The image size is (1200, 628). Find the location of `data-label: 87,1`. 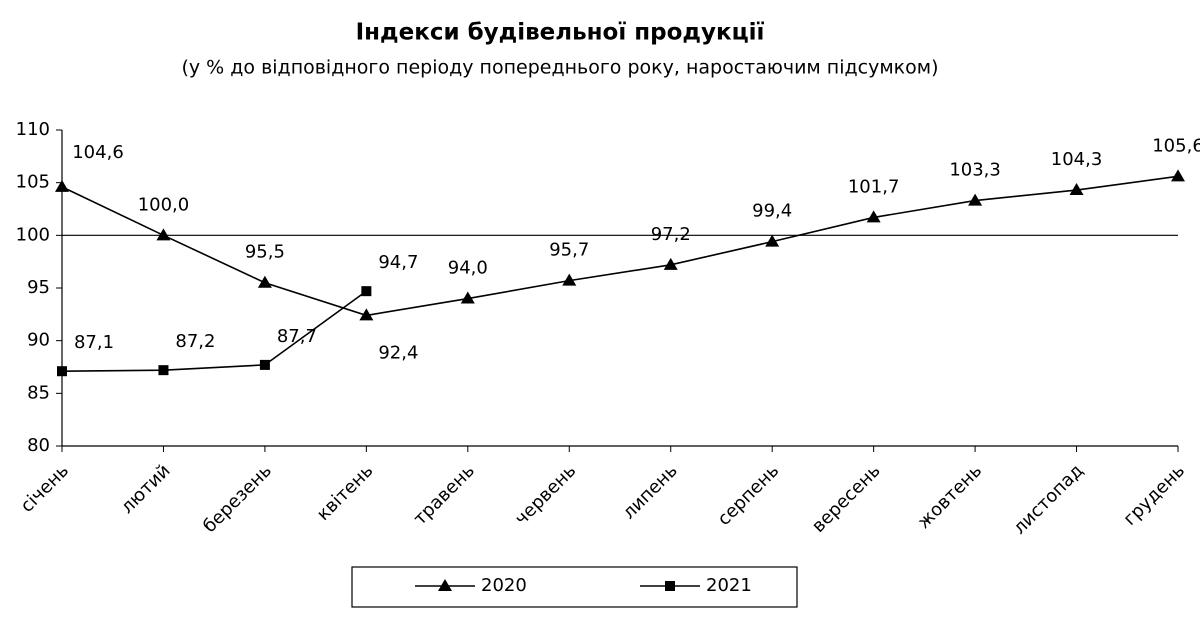

data-label: 87,1 is located at coordinates (94, 342).